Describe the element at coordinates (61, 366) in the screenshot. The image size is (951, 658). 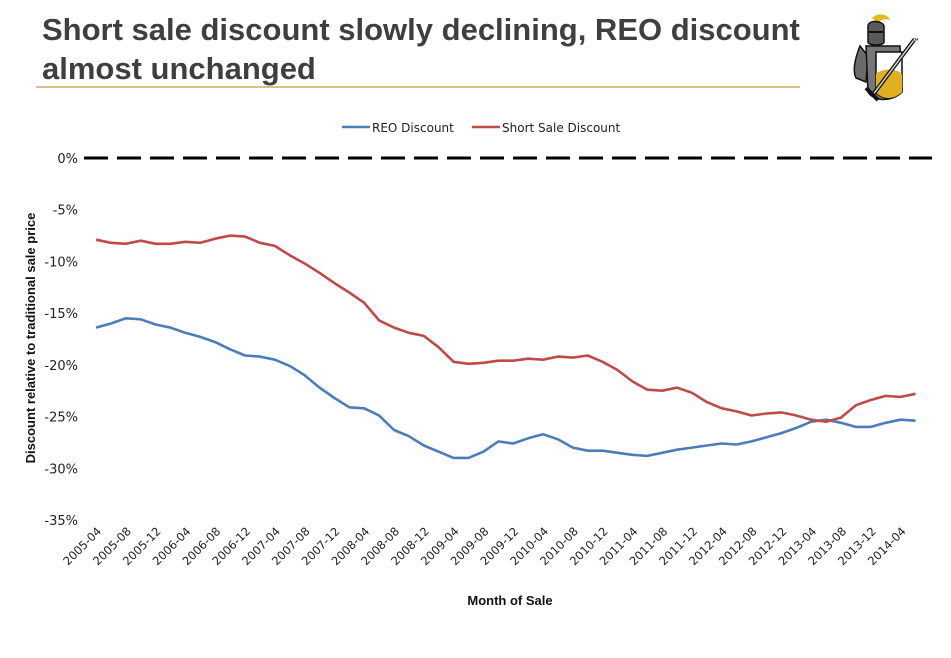
I see `y-tick-label: -20%` at that location.